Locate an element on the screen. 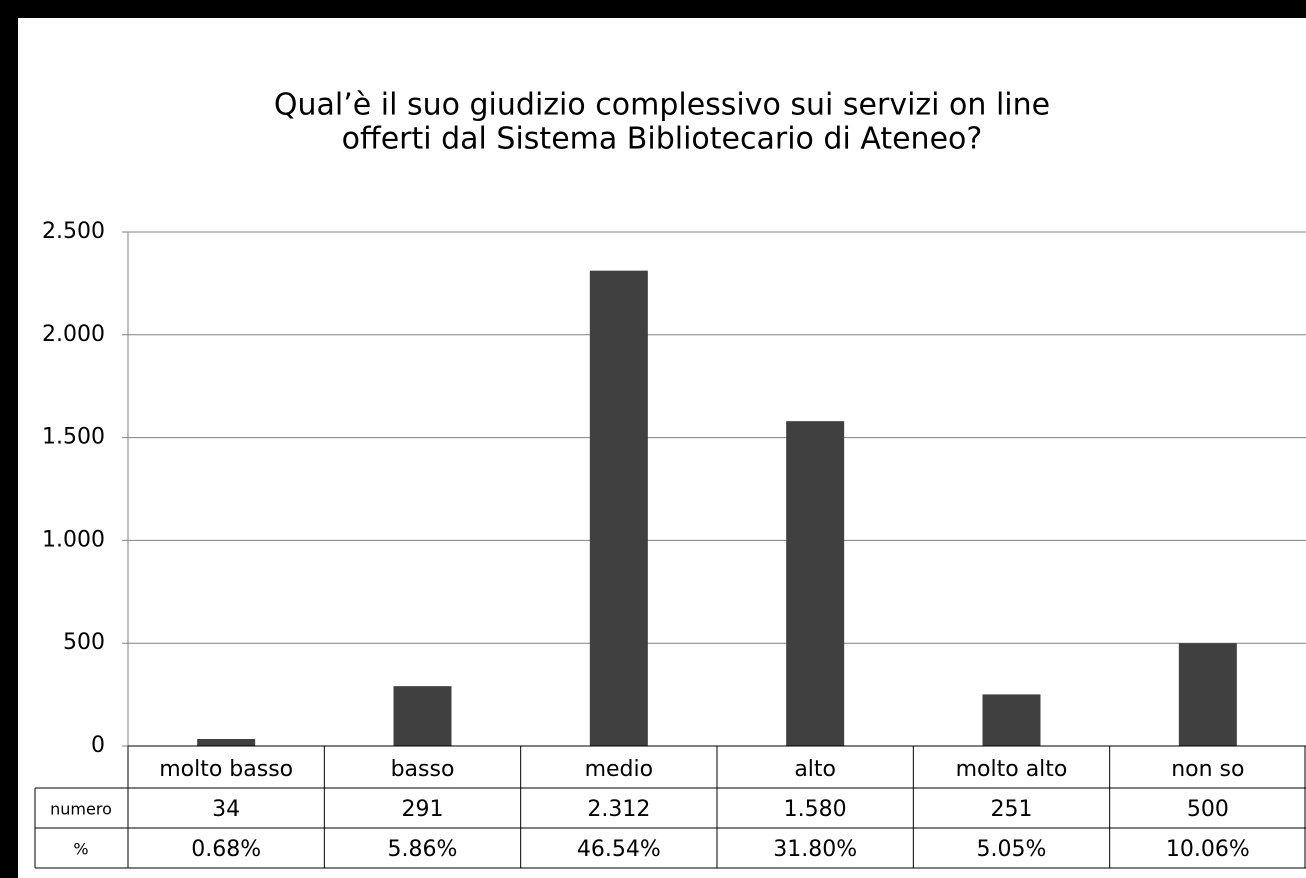  table-value: 1.580 is located at coordinates (815, 809).